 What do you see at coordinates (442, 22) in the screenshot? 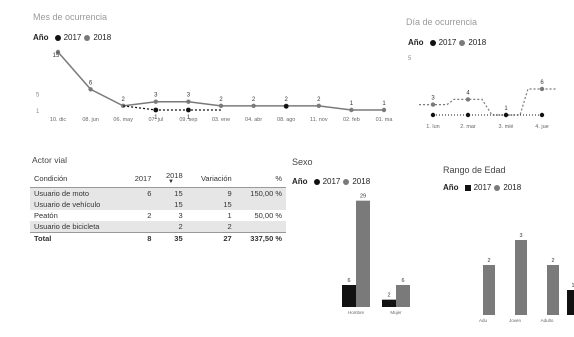
I see `day-panel-title: Día de ocurrencia` at bounding box center [442, 22].